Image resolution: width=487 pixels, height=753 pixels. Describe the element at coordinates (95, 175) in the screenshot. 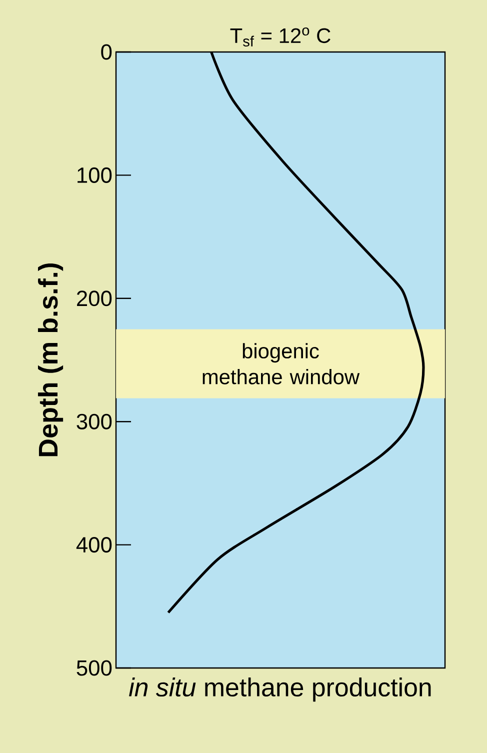

I see `y-tick-label: 100` at that location.